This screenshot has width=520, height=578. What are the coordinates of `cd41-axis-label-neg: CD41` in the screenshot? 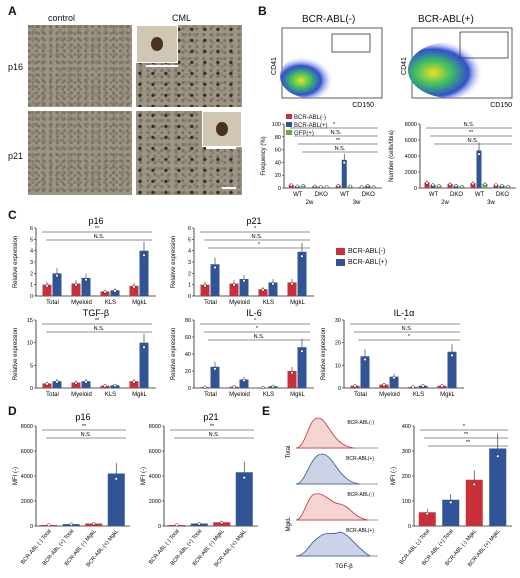 It's located at (274, 66).